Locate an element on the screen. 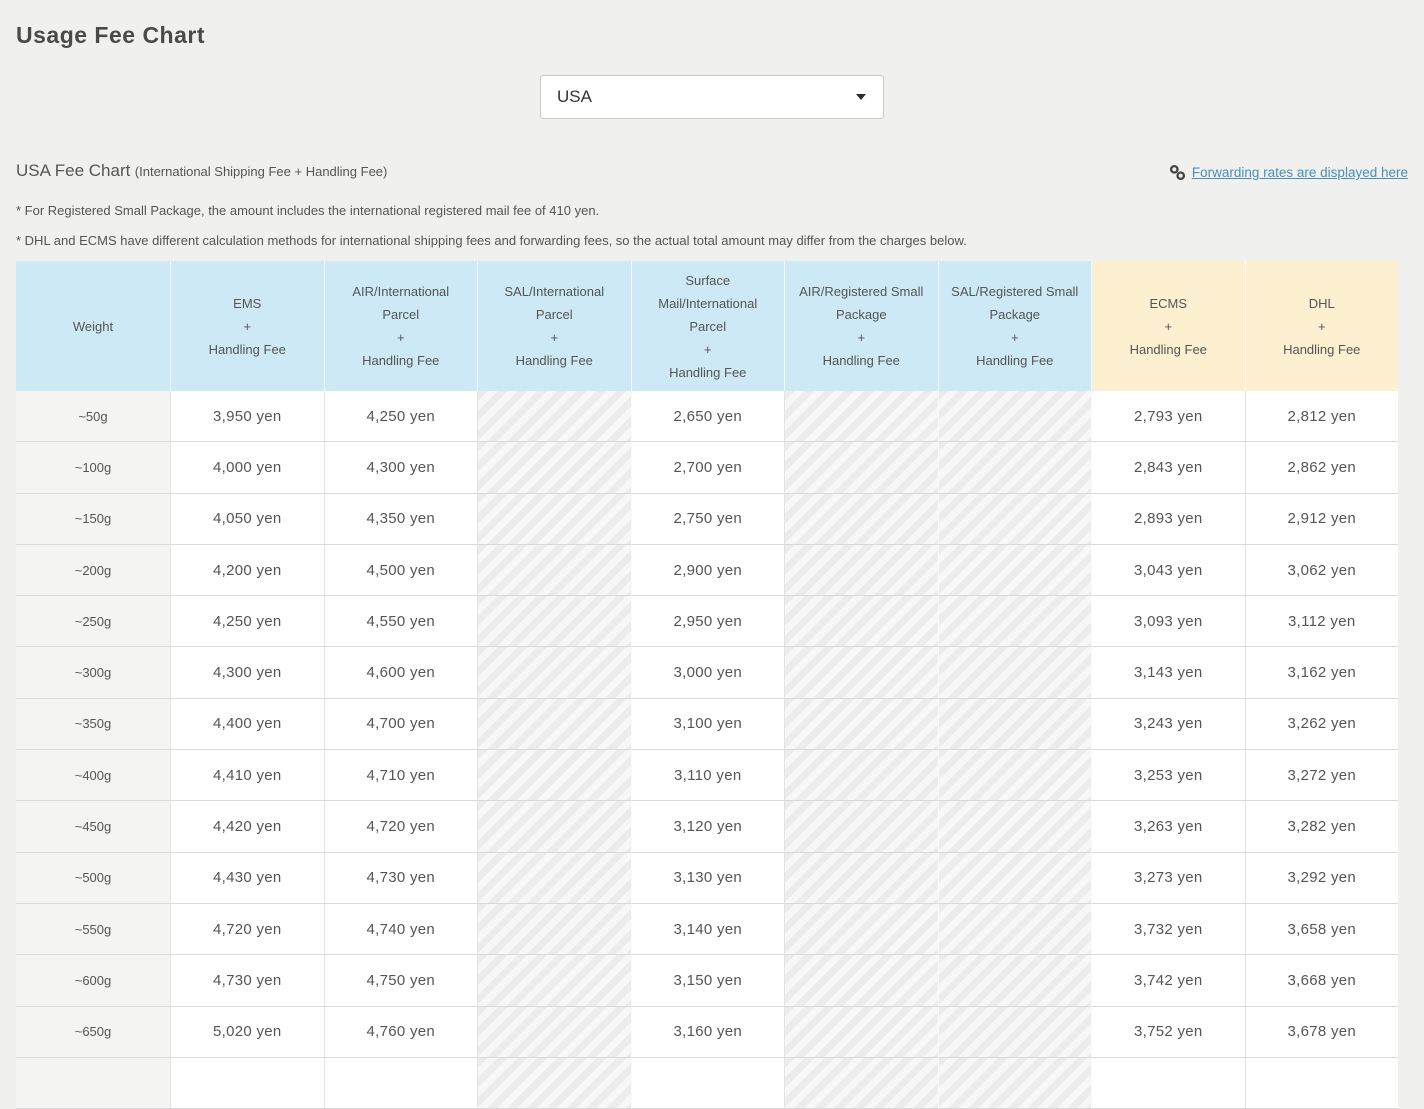  fee-cell: 3,000 yen is located at coordinates (708, 673).